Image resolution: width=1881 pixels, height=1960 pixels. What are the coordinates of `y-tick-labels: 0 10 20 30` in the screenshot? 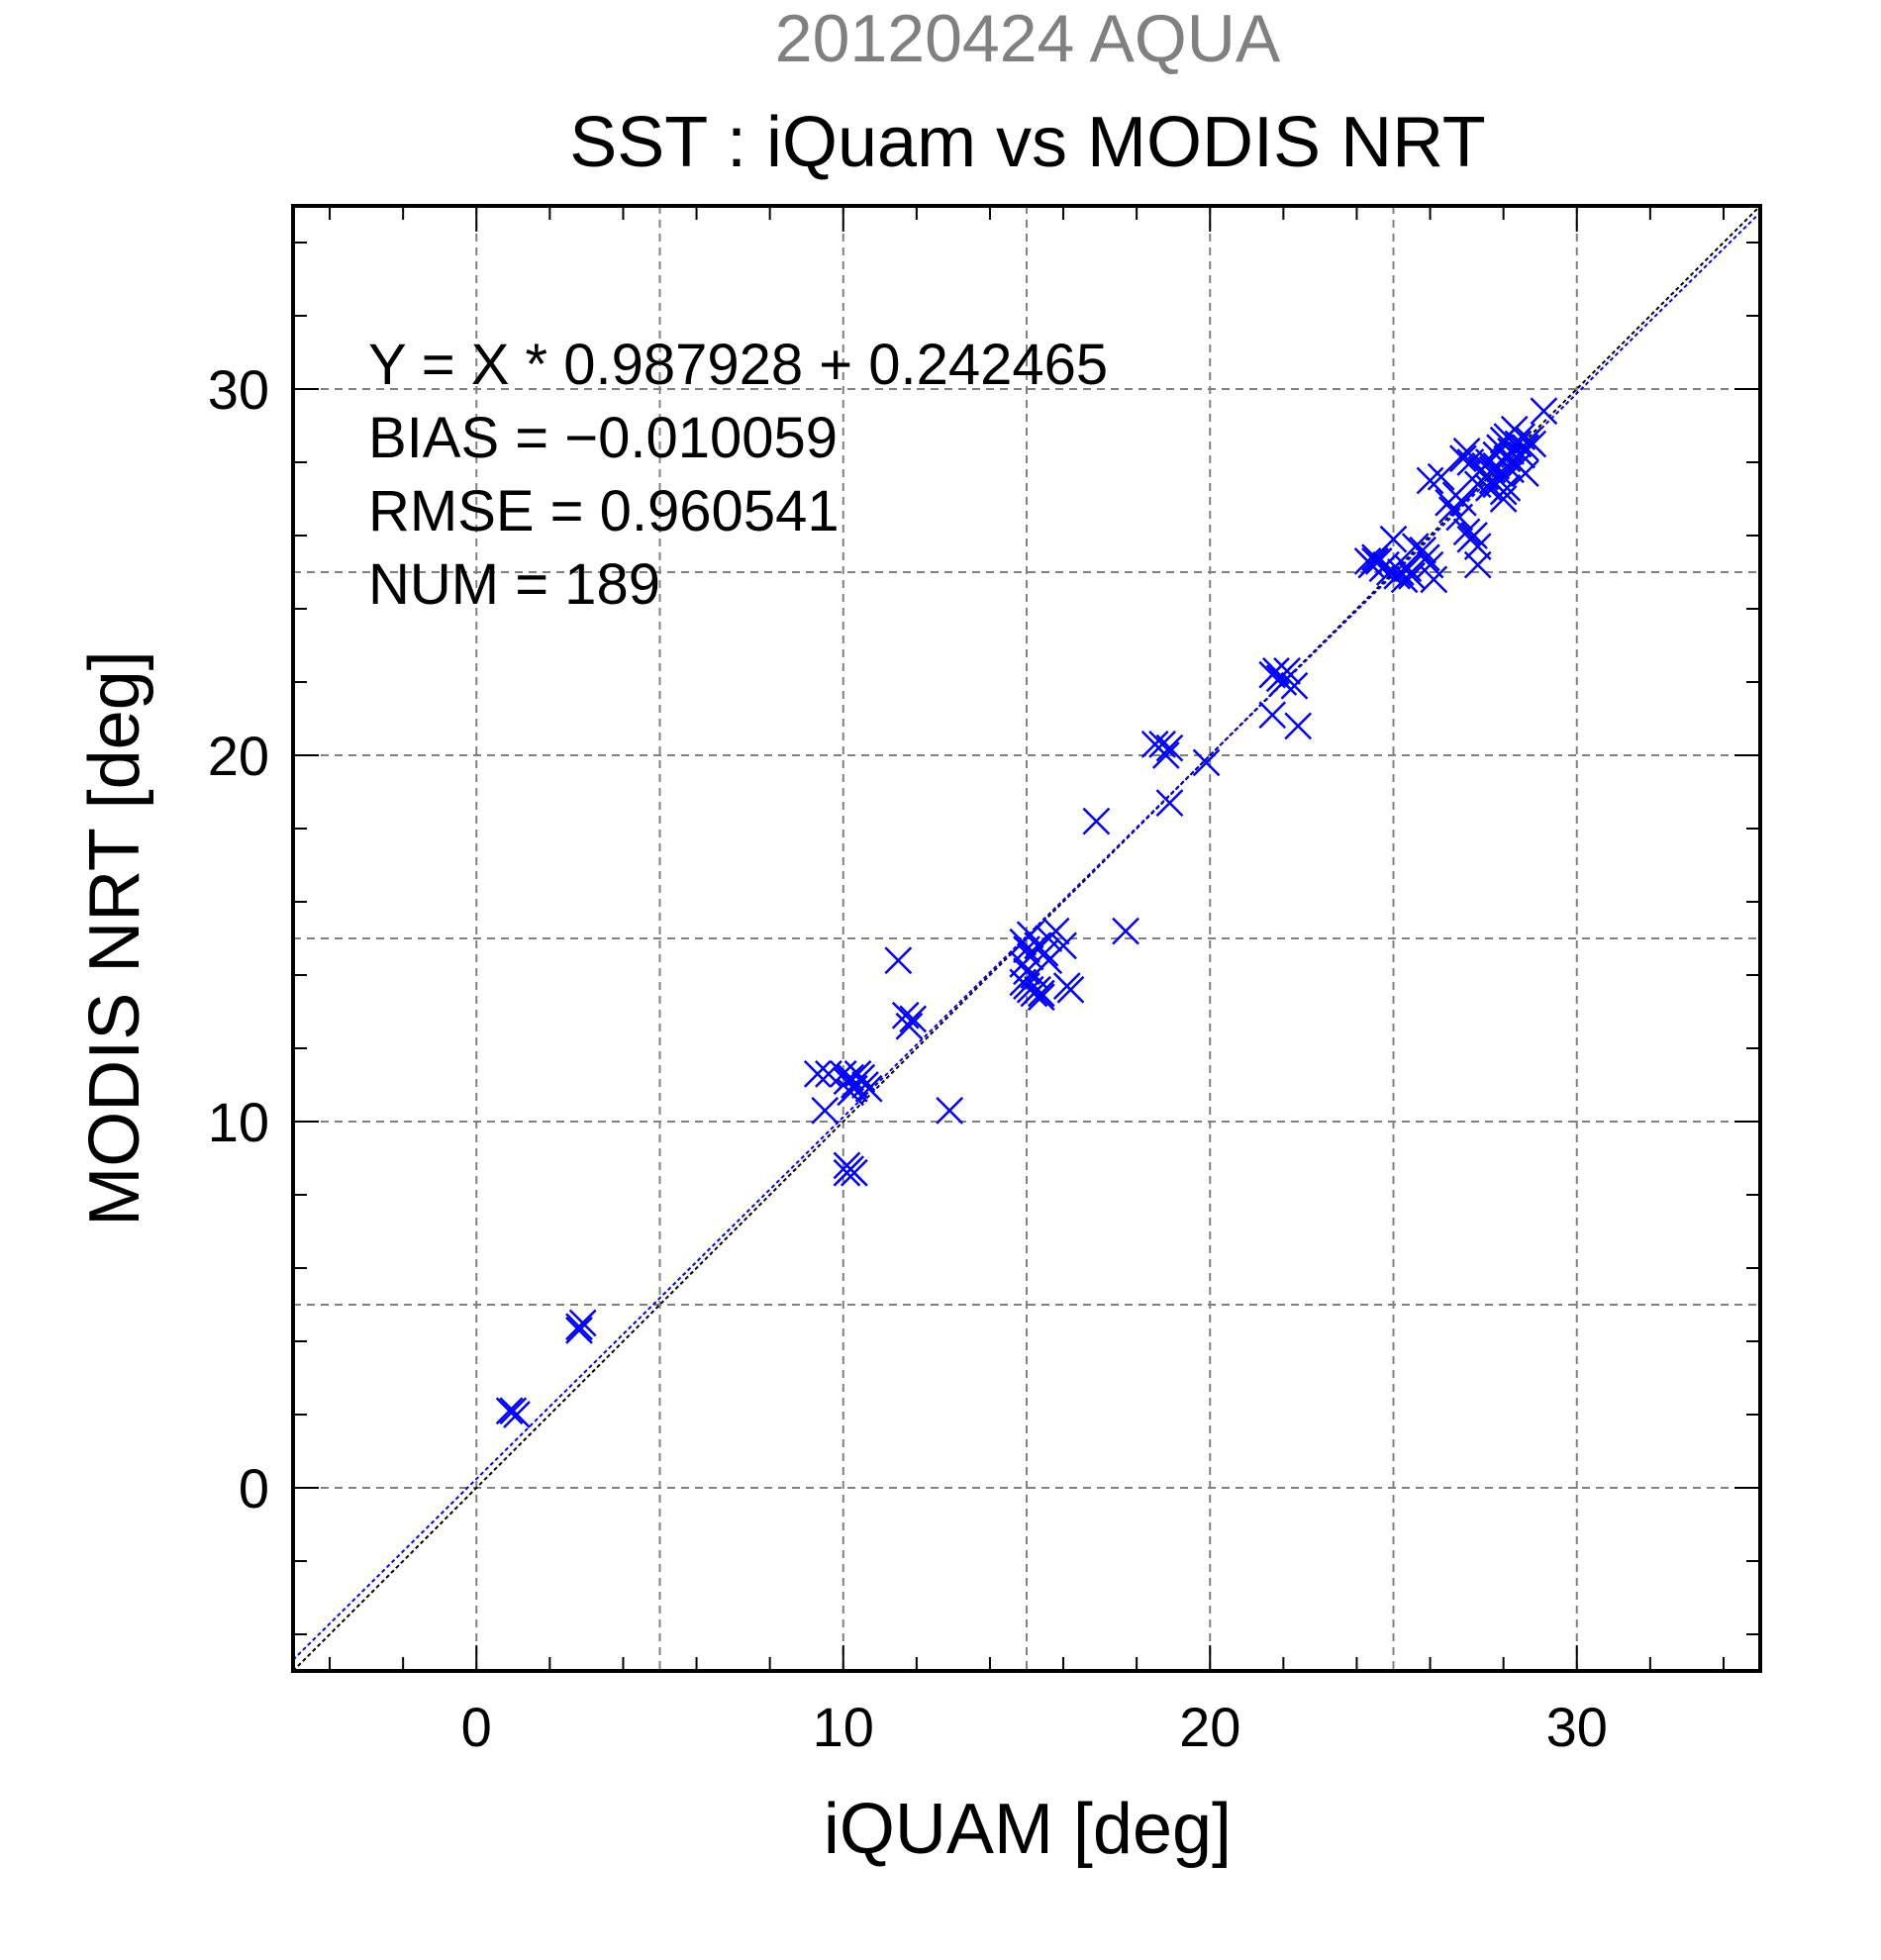 It's located at (239, 938).